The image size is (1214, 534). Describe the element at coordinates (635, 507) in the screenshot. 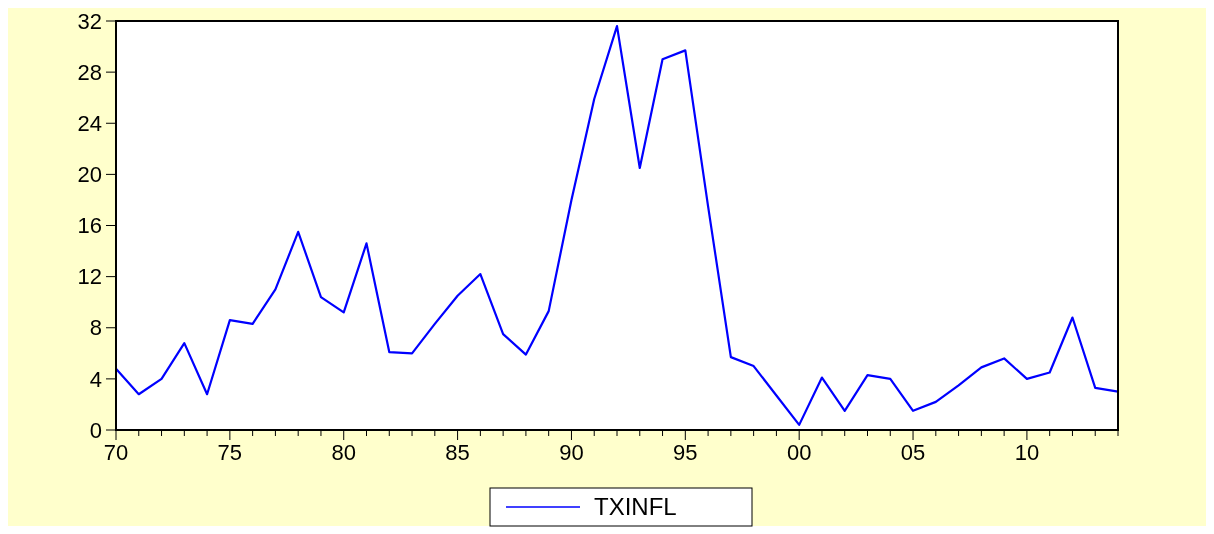

I see `legend-label: TXINFL` at that location.